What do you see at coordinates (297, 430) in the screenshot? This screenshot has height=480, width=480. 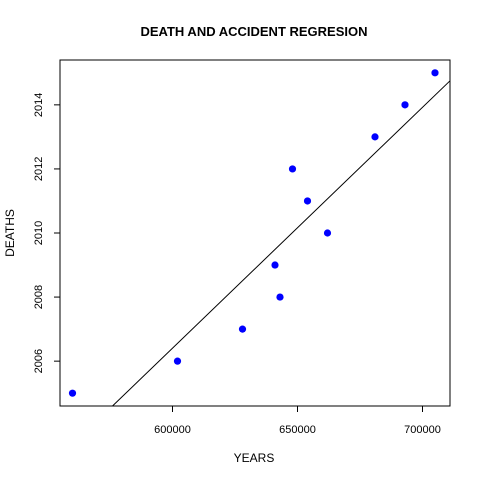 I see `x-tick-label: 650000` at bounding box center [297, 430].